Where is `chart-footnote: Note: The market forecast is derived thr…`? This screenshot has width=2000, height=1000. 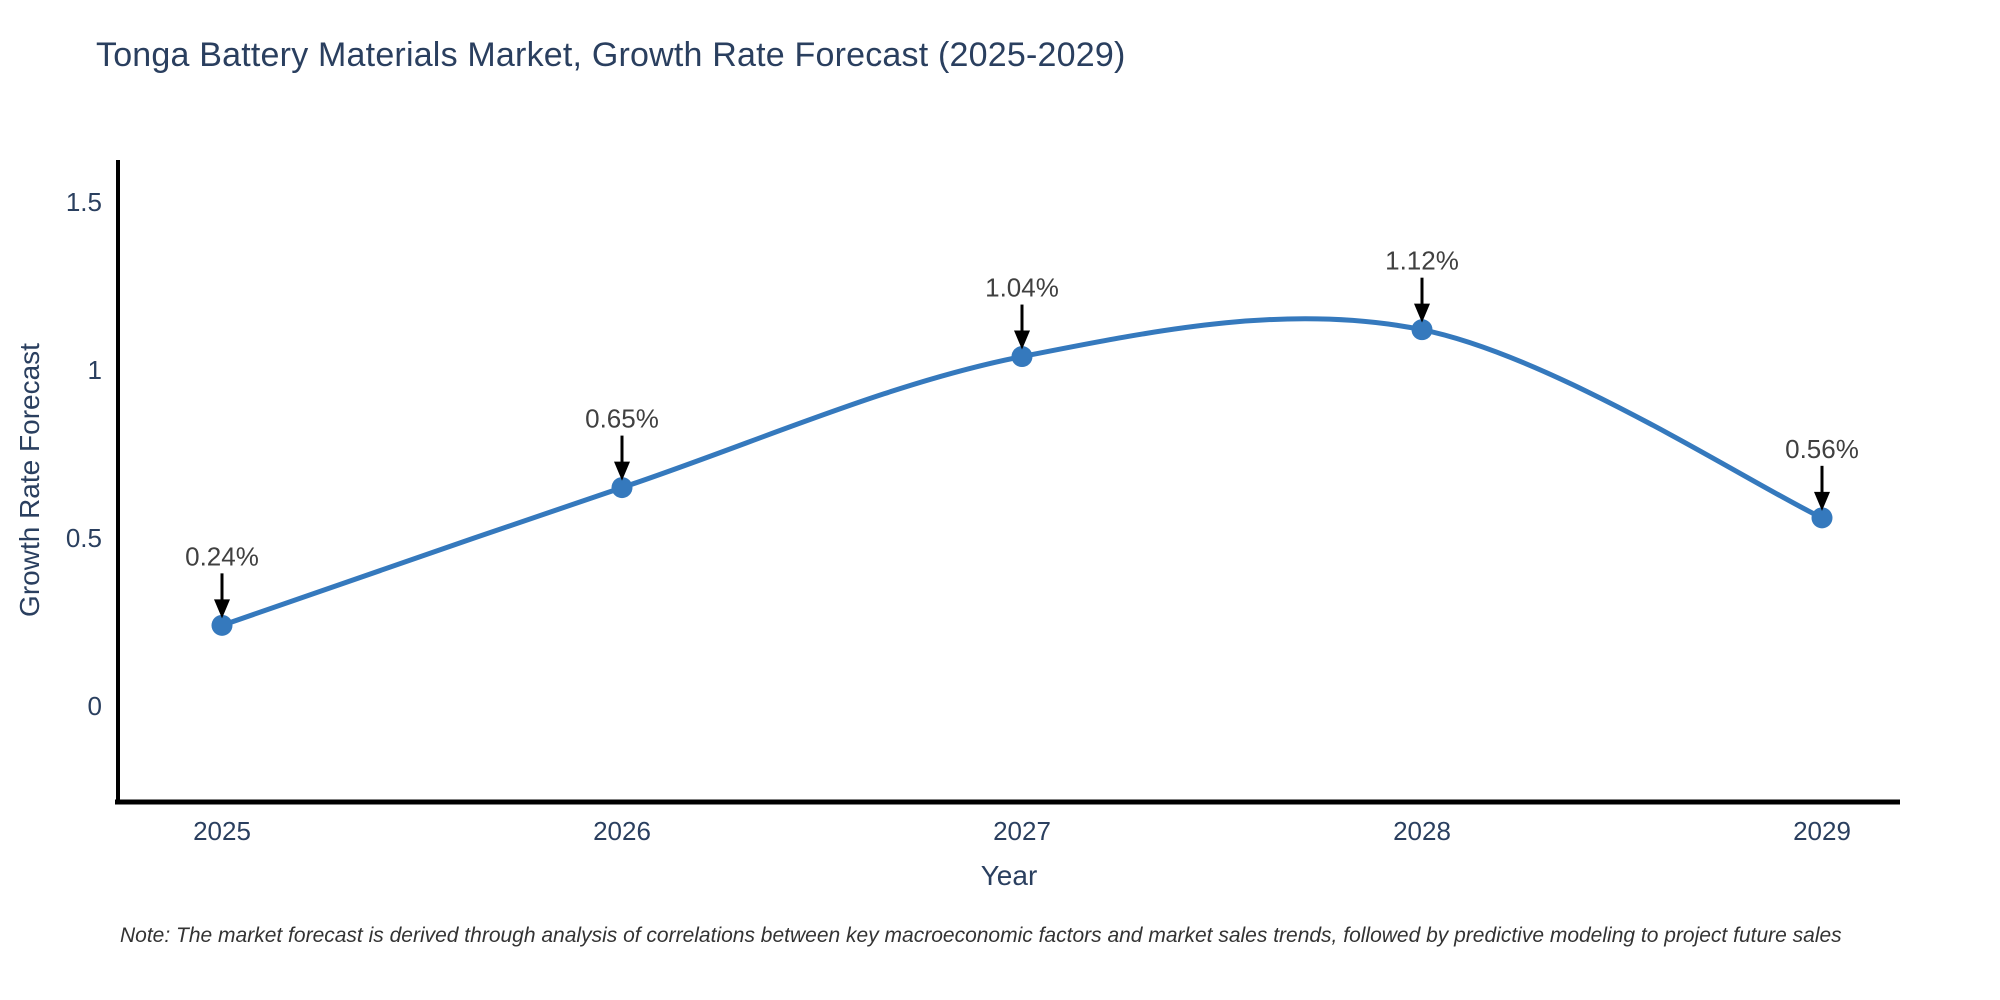
chart-footnote: Note: The market forecast is derived thr… is located at coordinates (981, 935).